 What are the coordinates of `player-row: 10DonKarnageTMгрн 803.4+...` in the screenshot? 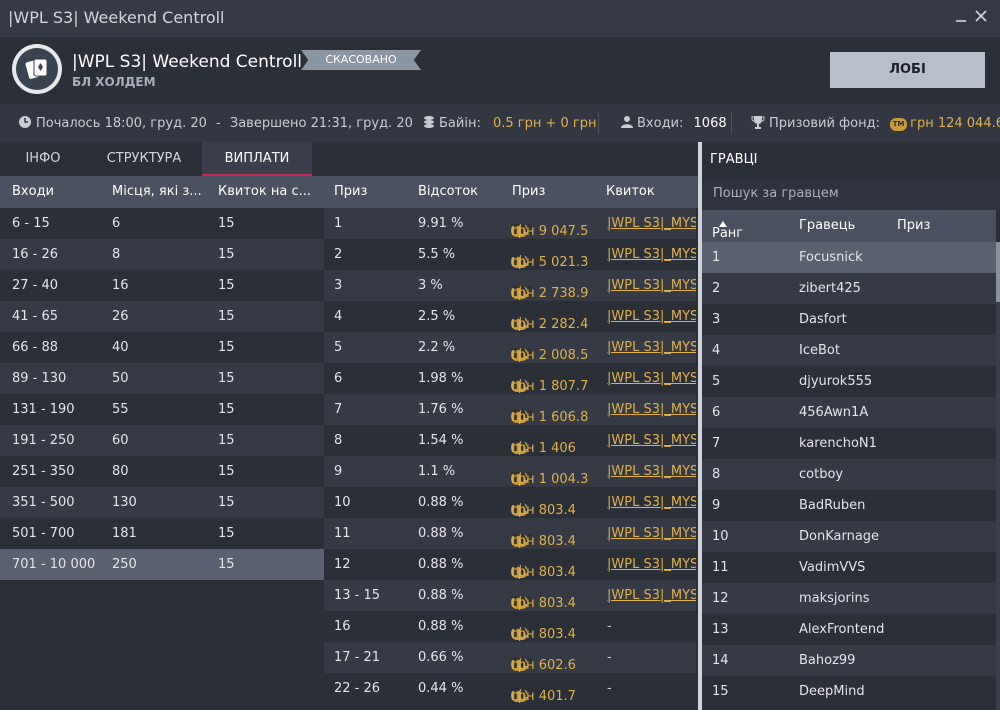 It's located at (849, 536).